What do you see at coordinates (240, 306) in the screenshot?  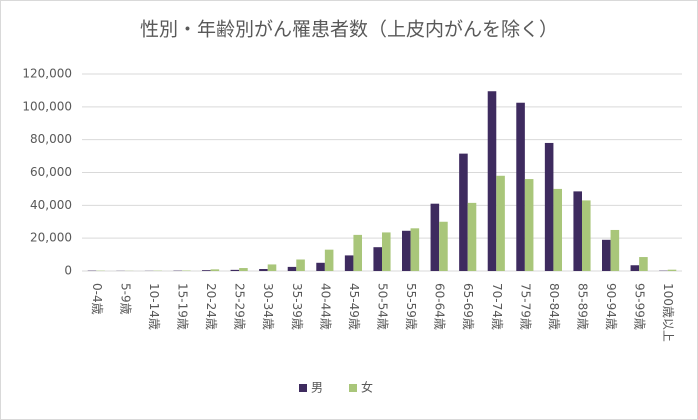 I see `x-tick-label: 25-29歳` at bounding box center [240, 306].